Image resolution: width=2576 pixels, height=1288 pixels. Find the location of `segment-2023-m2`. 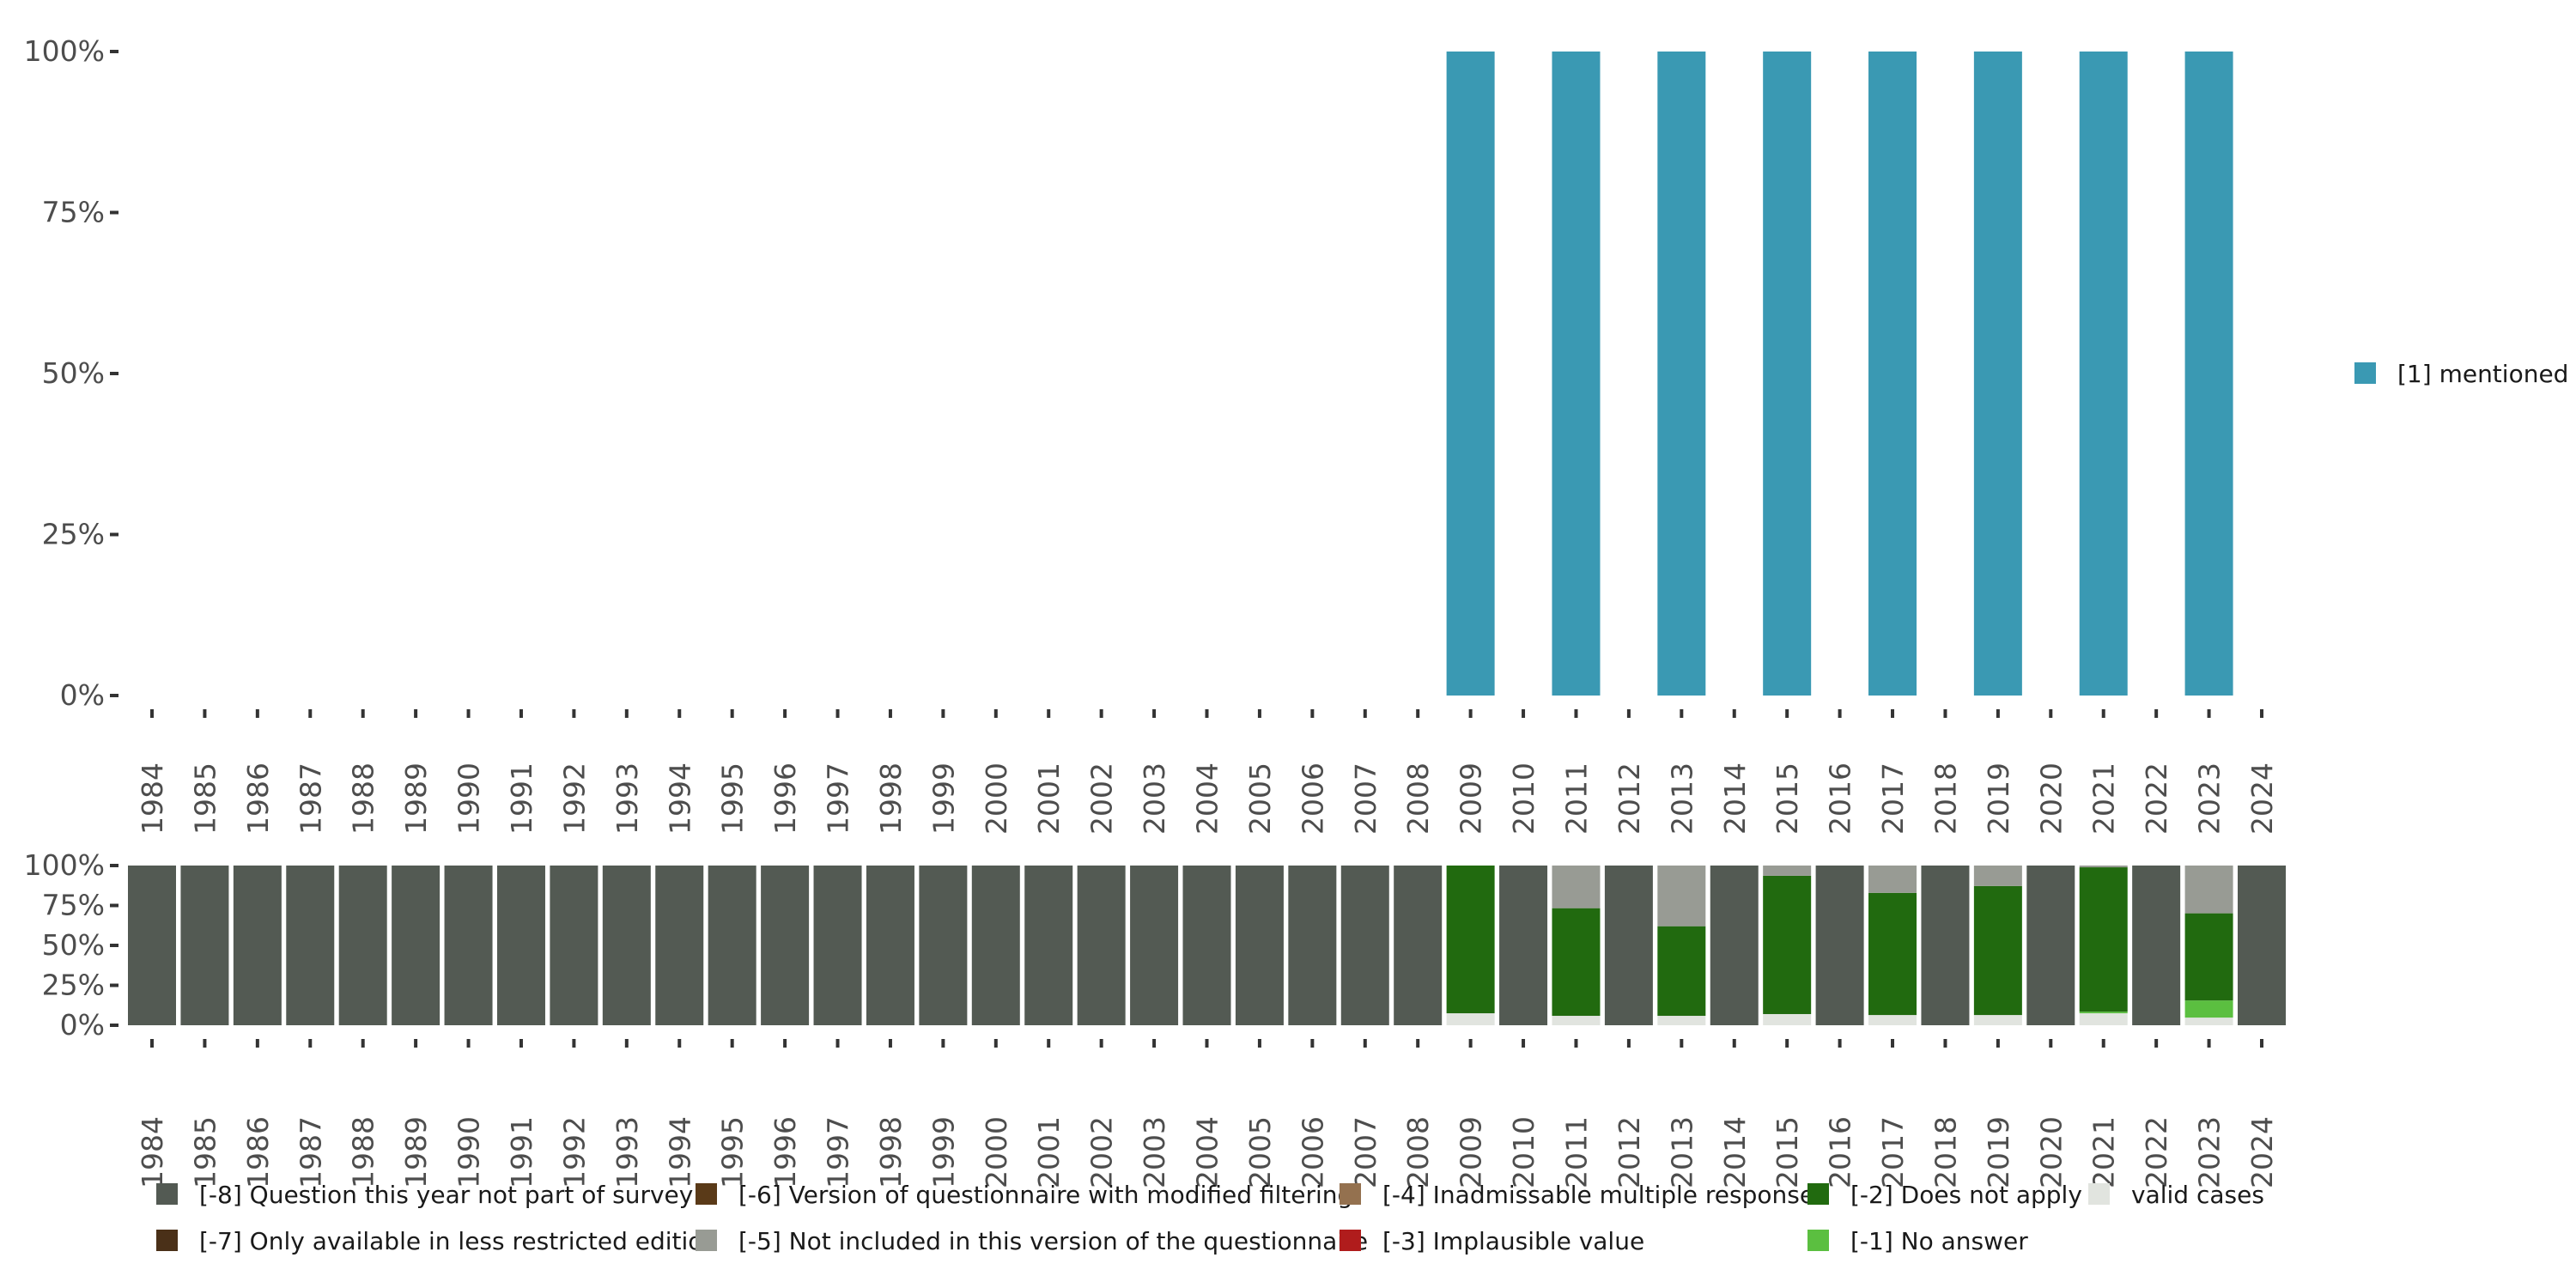

segment-2023-m2 is located at coordinates (2208, 957).